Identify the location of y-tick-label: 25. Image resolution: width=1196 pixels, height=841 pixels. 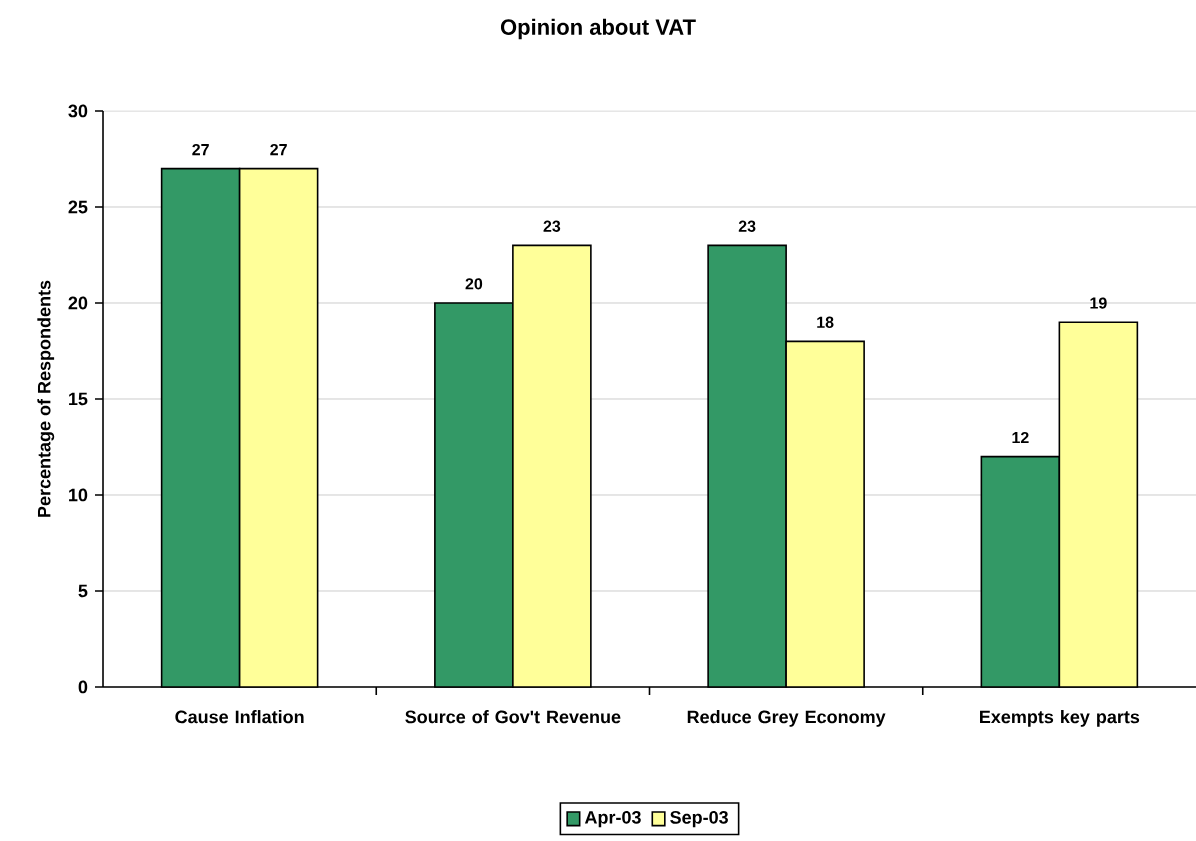
(78, 207).